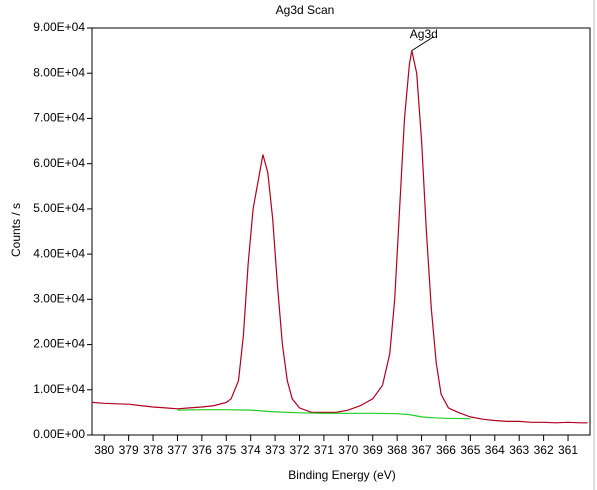 The width and height of the screenshot is (597, 490). Describe the element at coordinates (422, 450) in the screenshot. I see `x-tick-label: 367` at that location.